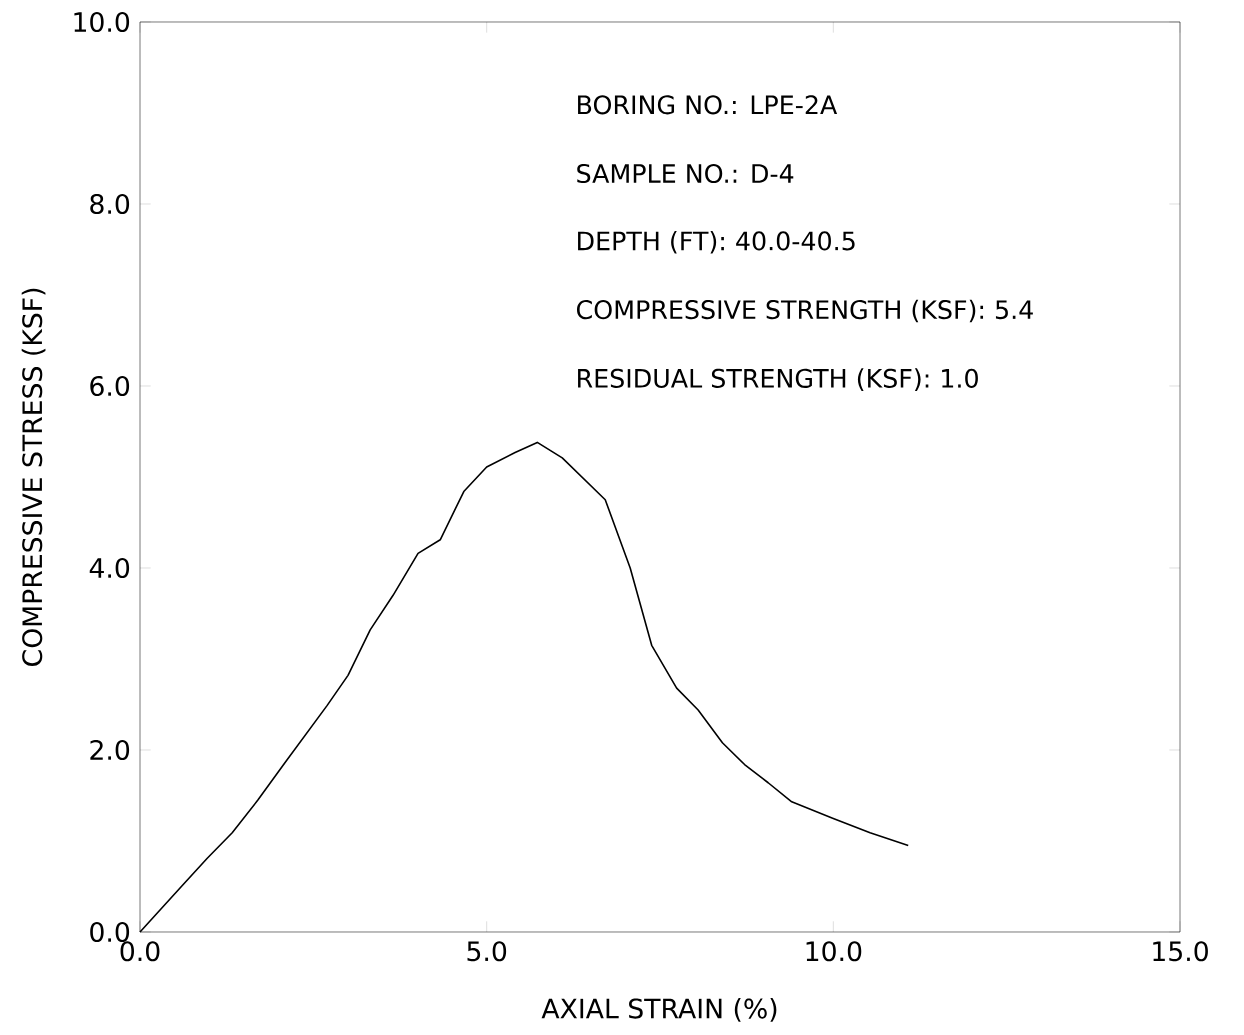 This screenshot has width=1244, height=1035. I want to click on annotation: BORING NO.: LPE-2A, so click(708, 105).